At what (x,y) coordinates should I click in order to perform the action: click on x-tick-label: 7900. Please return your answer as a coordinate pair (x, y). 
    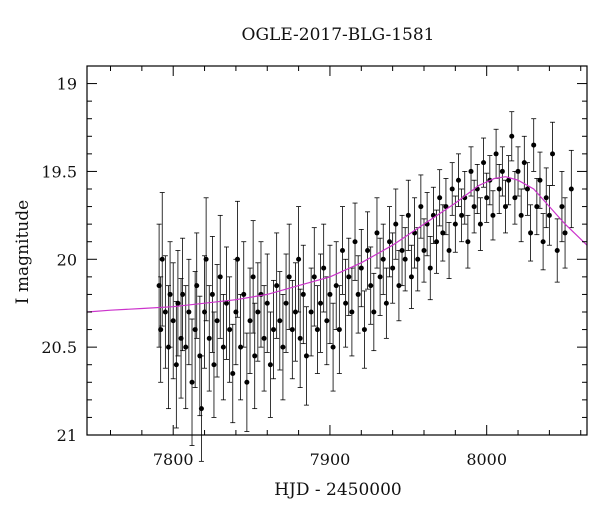
    Looking at the image, I should click on (330, 459).